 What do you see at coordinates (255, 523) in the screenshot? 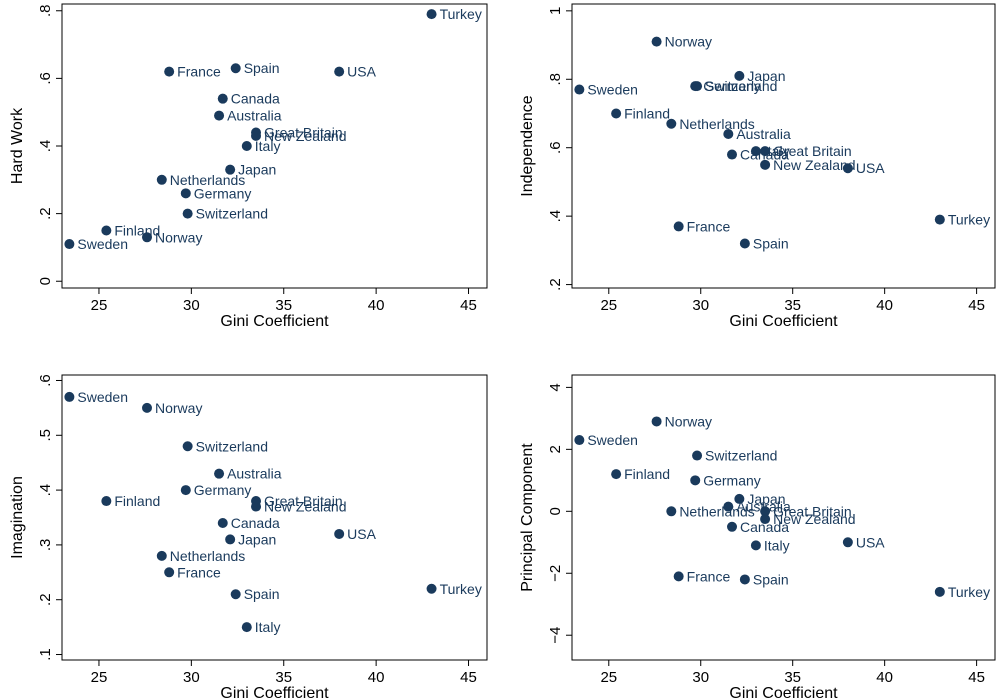
I see `point-label: Canada` at bounding box center [255, 523].